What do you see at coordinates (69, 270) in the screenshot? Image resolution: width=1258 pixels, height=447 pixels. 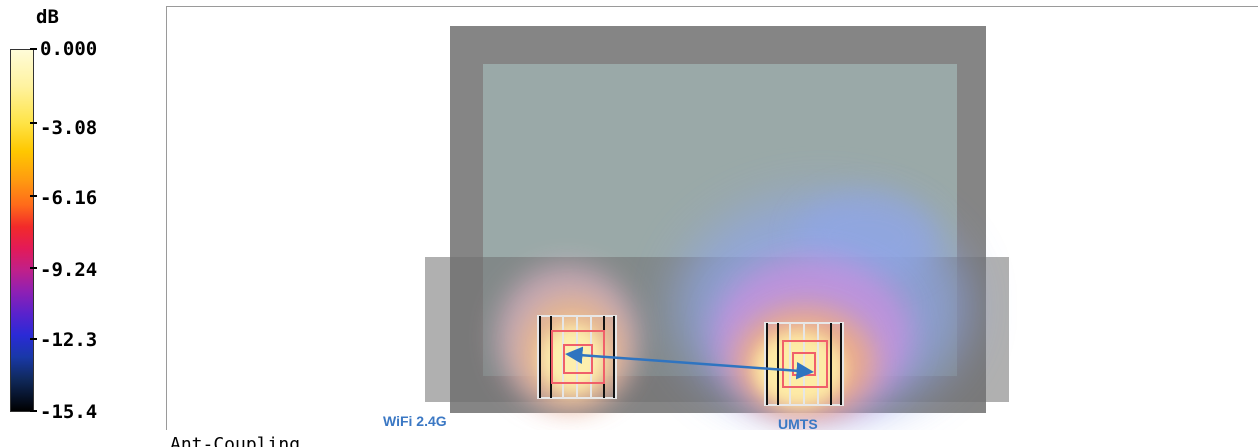 I see `legend-label-3: -9.24` at bounding box center [69, 270].